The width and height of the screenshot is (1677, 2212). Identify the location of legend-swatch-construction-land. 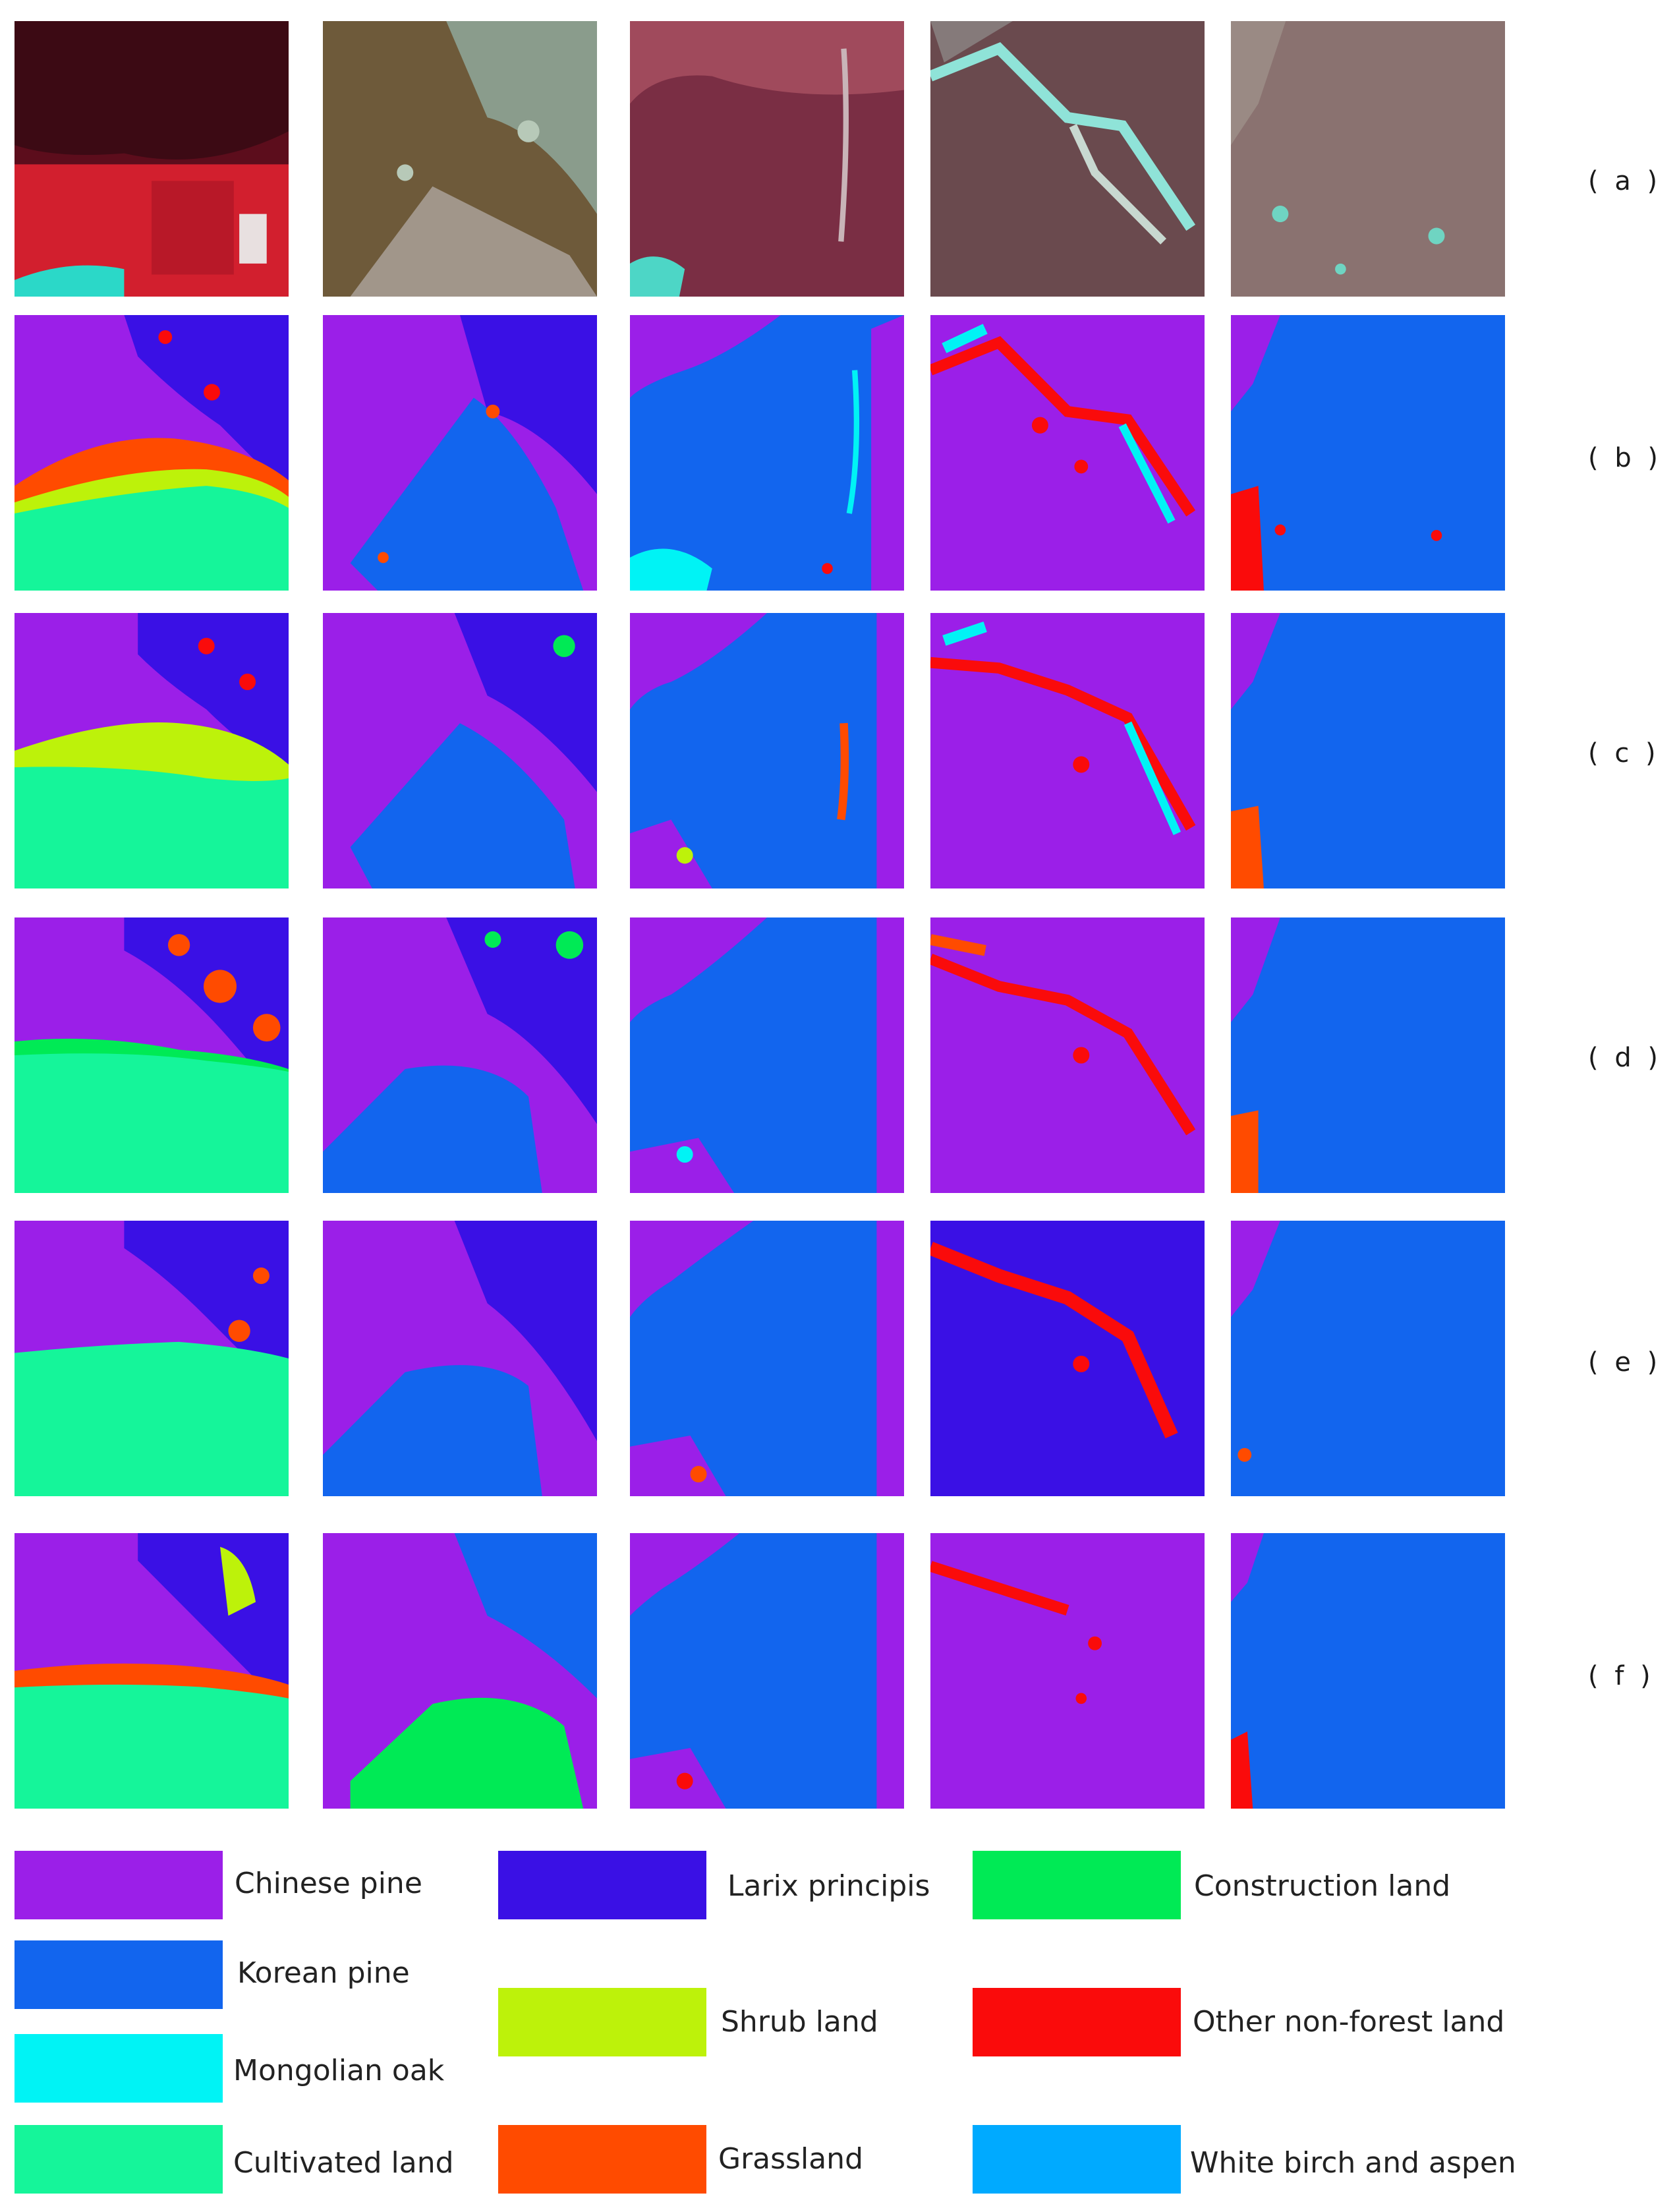
(1077, 1885).